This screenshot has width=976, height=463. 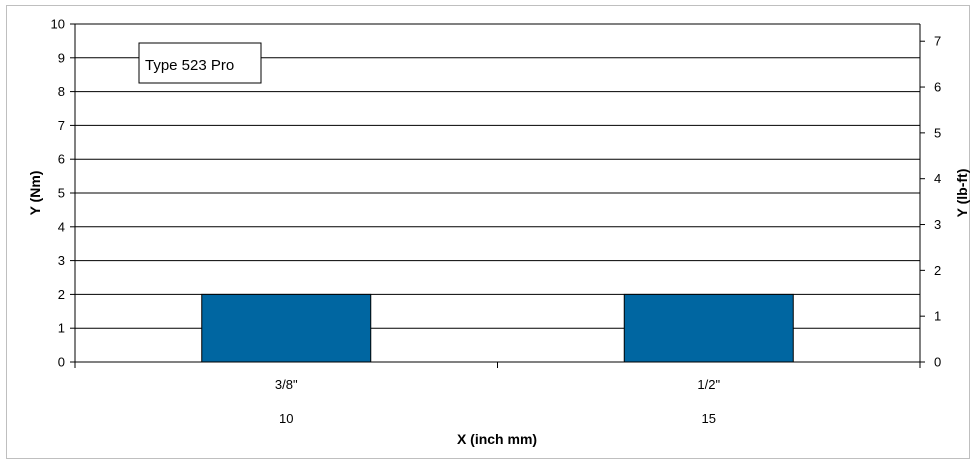 I want to click on x-tick-label: 1/2", so click(x=708, y=384).